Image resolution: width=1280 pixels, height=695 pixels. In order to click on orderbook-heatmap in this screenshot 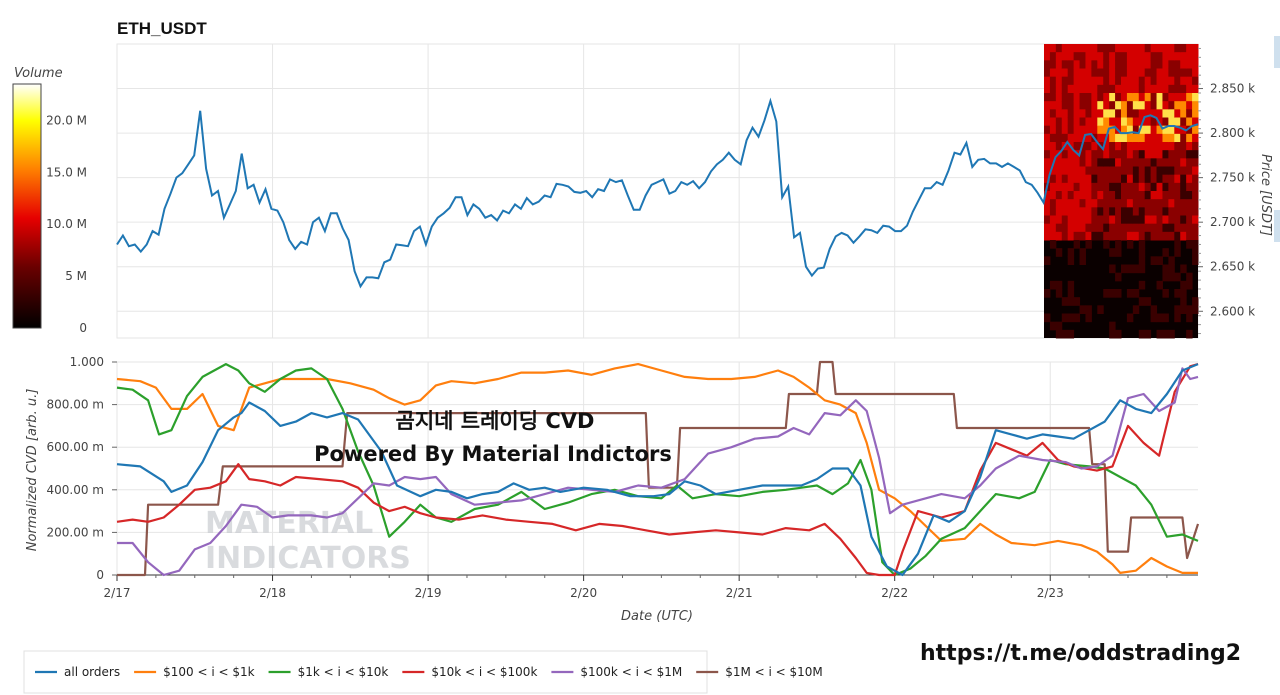, I will do `click(1121, 191)`.